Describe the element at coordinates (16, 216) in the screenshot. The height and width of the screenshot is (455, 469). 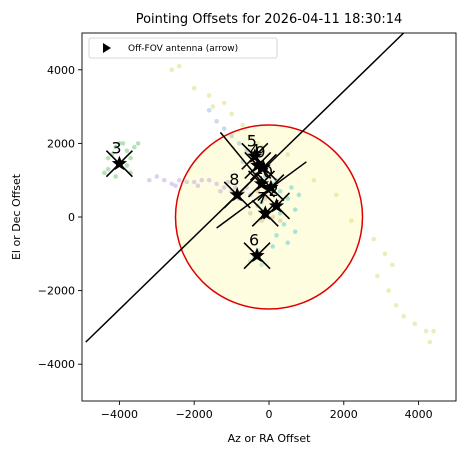
I see `y-axis-label: El or Dec Offset` at that location.